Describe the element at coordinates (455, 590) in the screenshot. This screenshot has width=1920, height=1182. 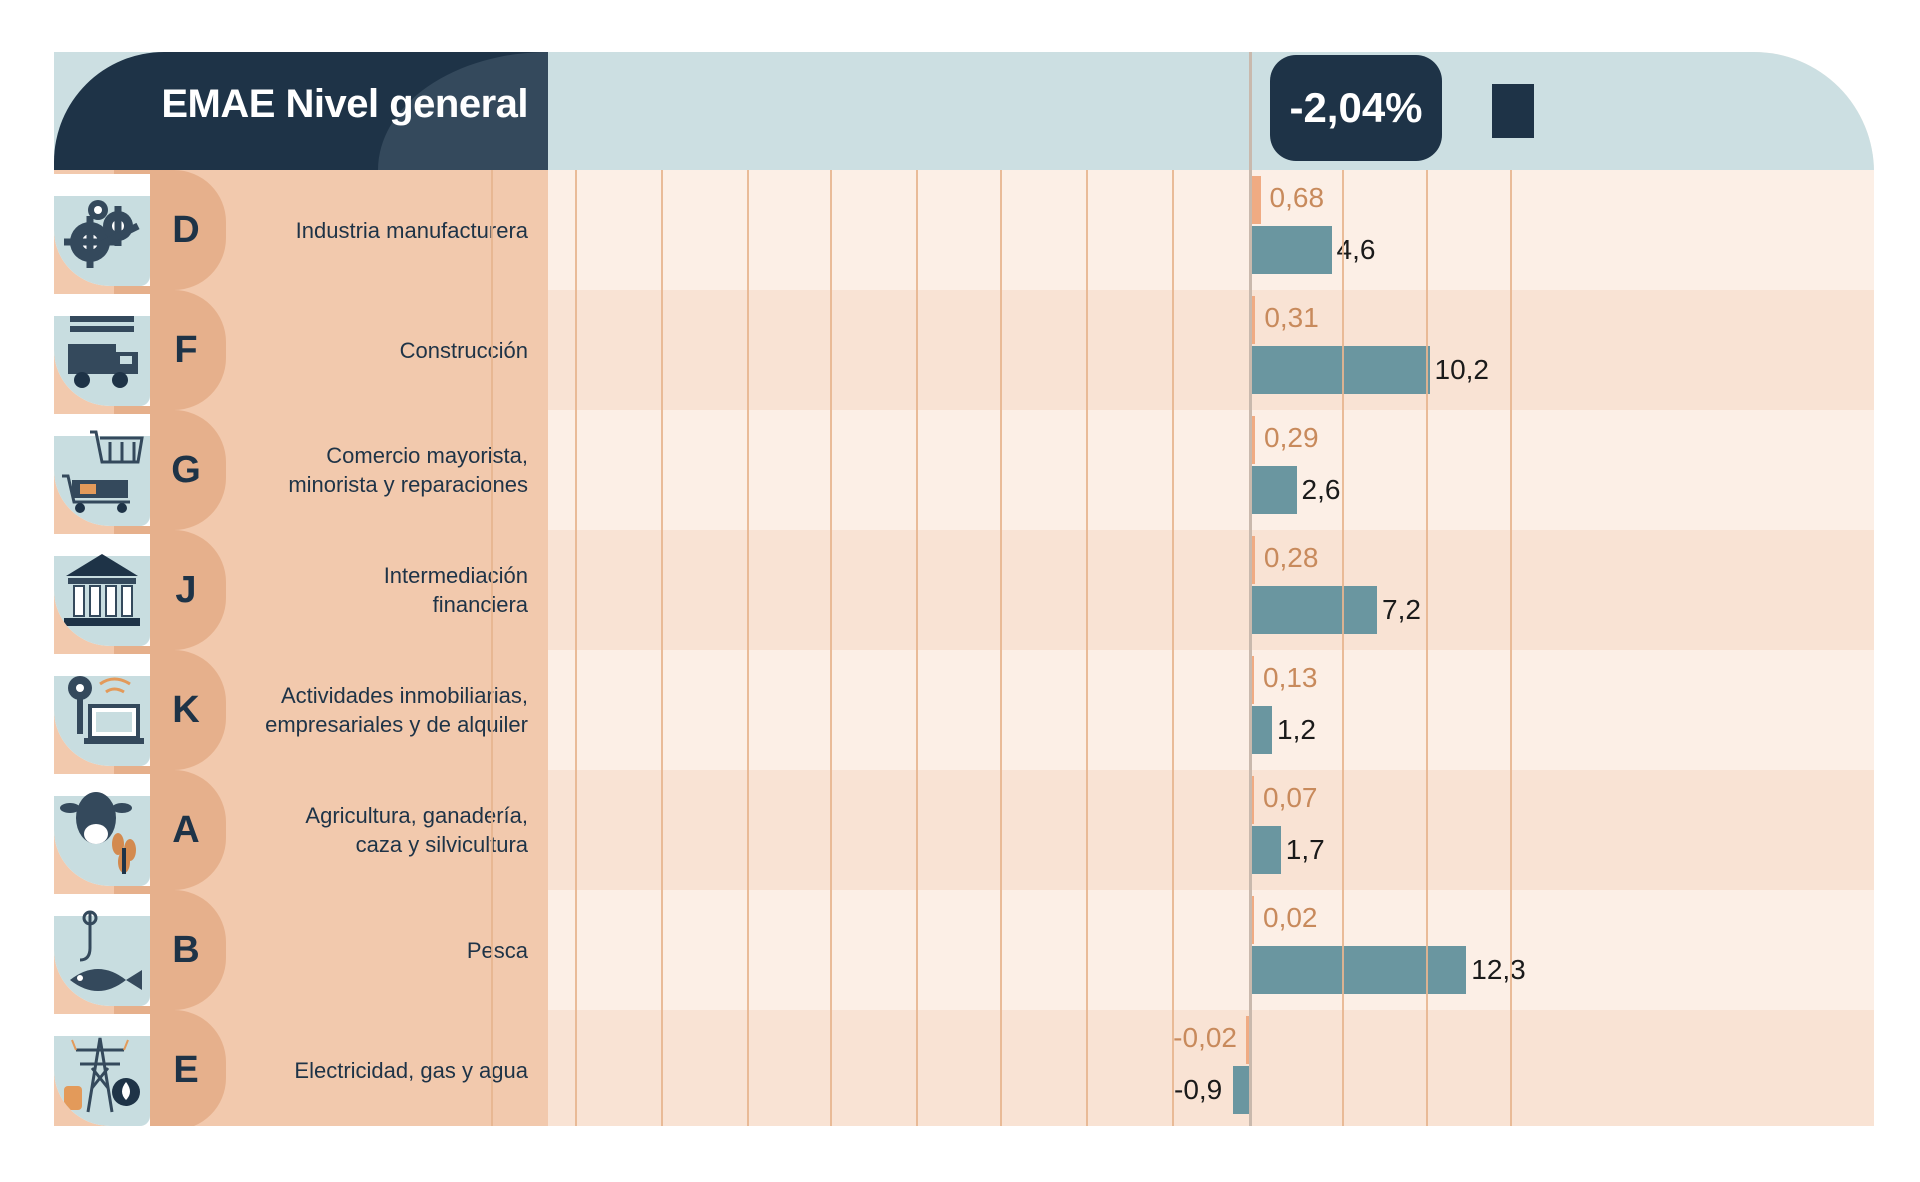
I see `sector-name: Intermediación financiera` at that location.